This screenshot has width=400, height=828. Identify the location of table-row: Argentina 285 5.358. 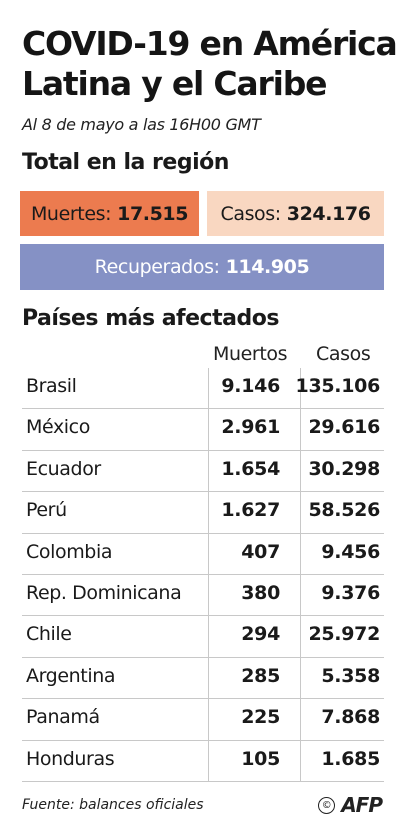
(203, 679).